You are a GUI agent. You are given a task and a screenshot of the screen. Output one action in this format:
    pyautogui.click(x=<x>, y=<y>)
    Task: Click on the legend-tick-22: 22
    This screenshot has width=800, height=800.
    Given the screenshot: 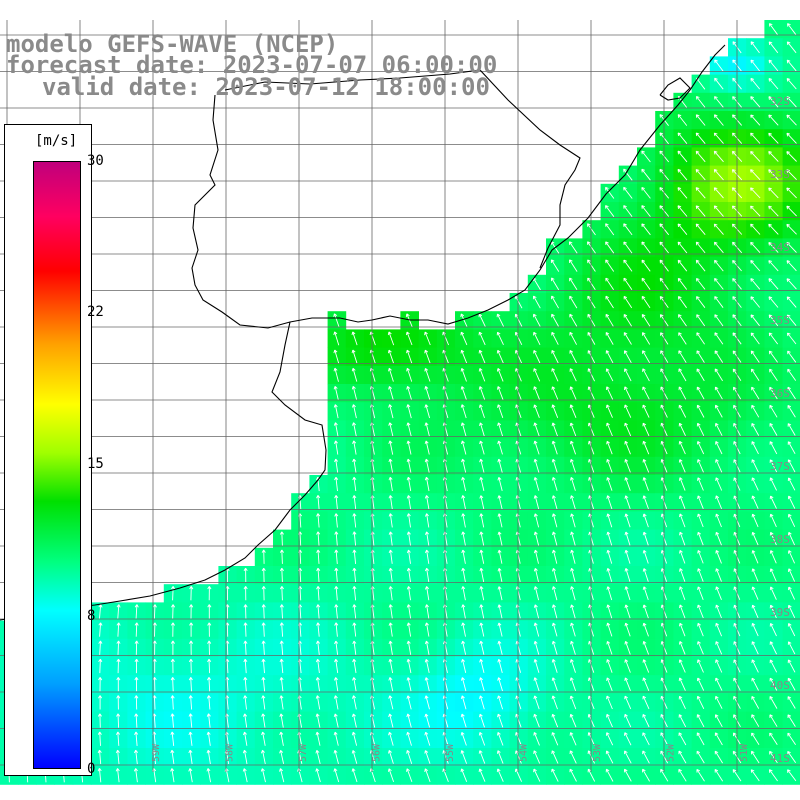 What is the action you would take?
    pyautogui.click(x=95, y=312)
    